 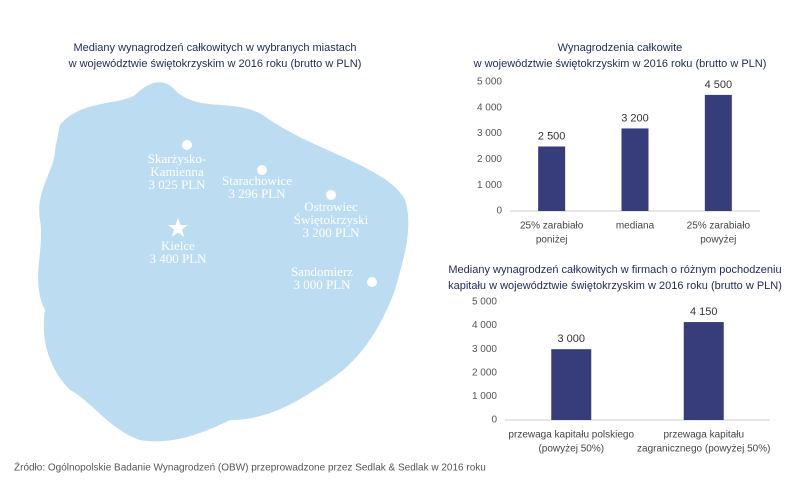 I want to click on value-label: 4 500, so click(x=719, y=85).